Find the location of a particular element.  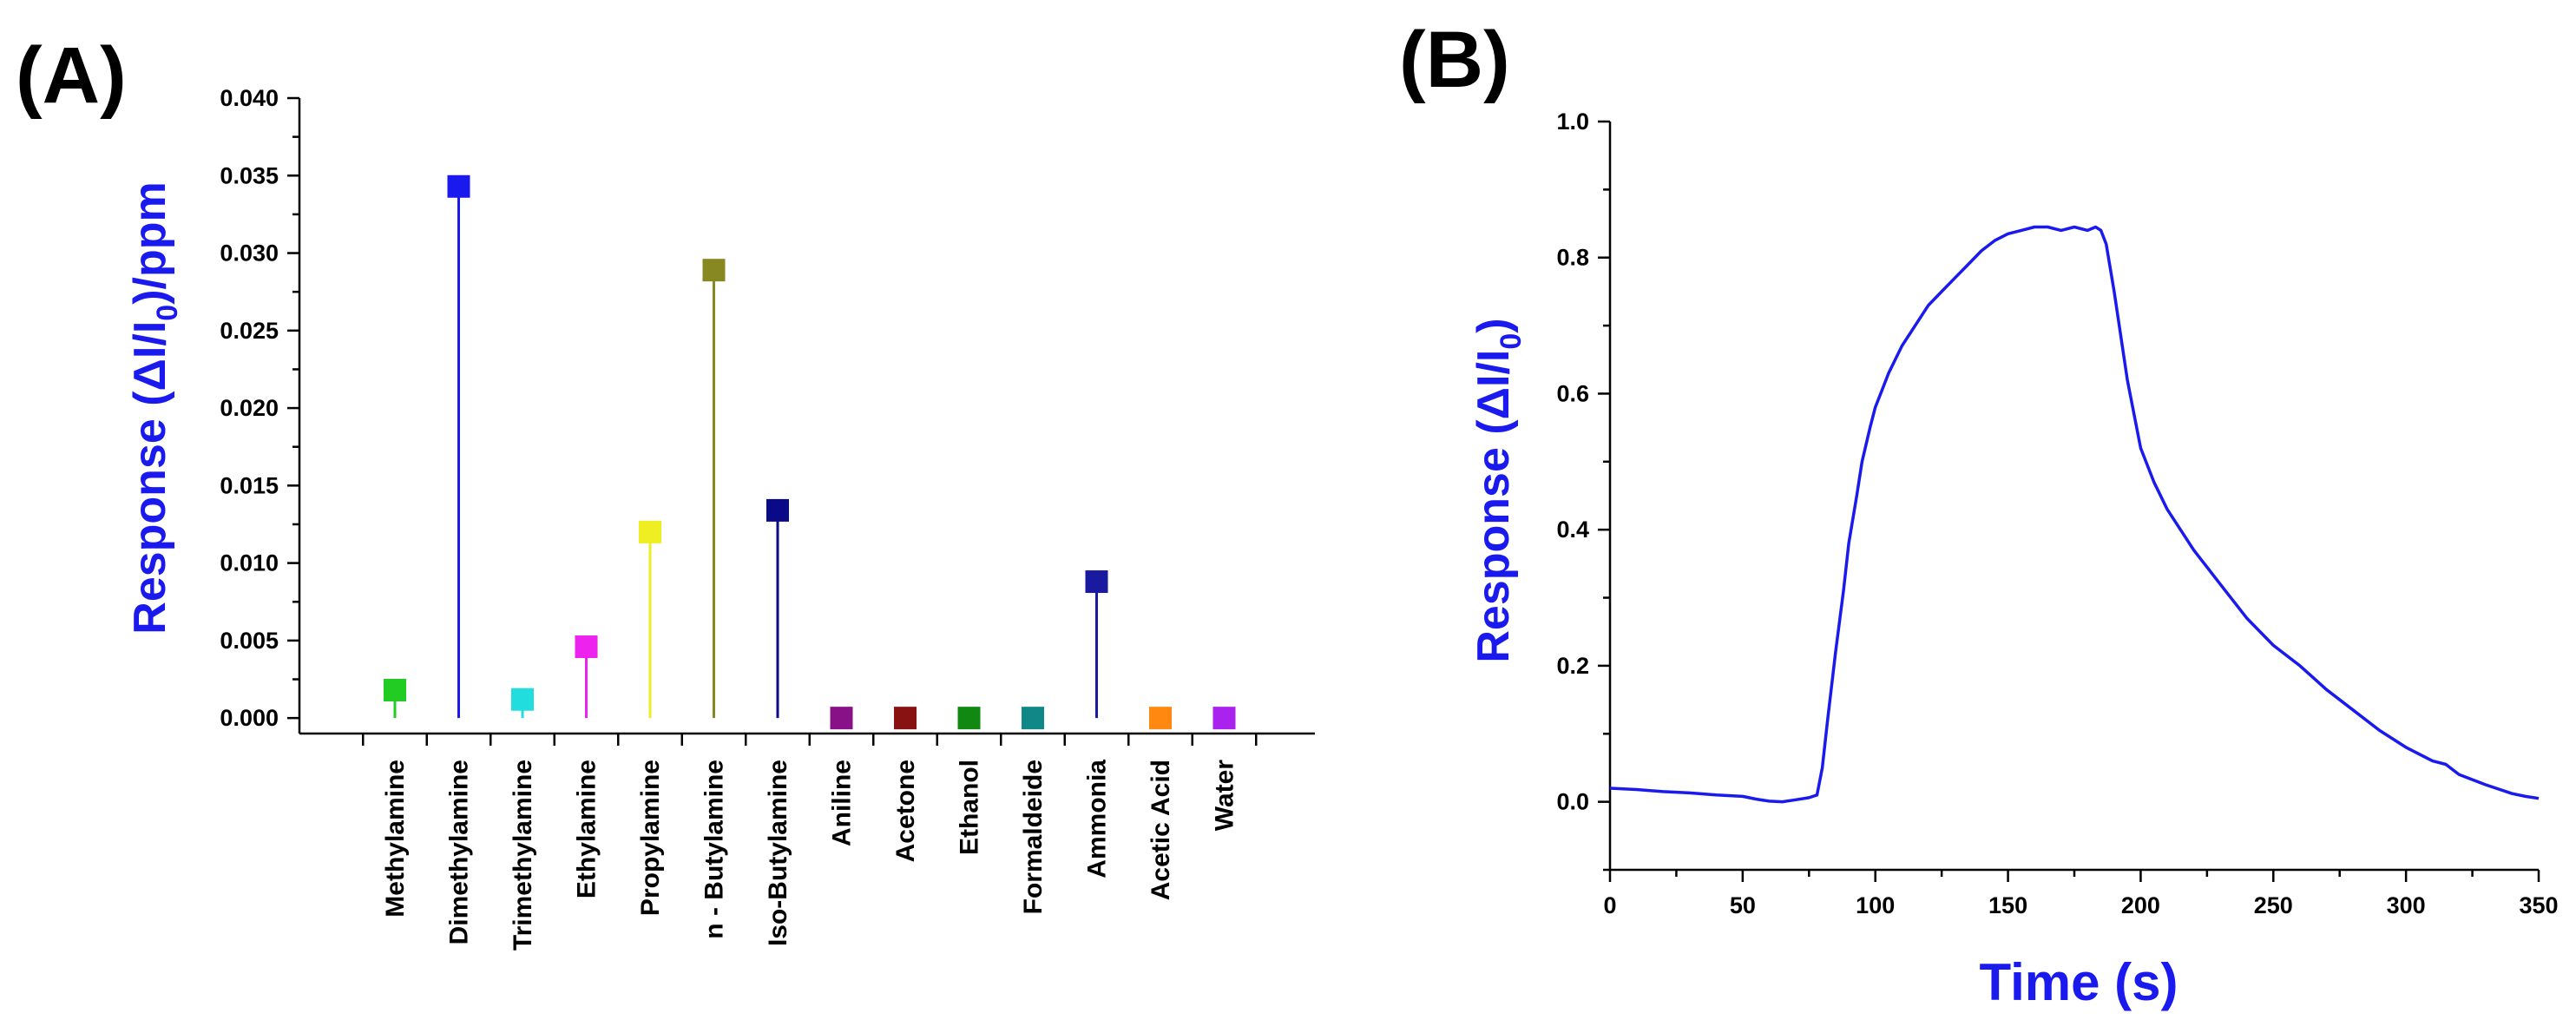

panel-b-y-tick-label: 0.2 is located at coordinates (1572, 666).